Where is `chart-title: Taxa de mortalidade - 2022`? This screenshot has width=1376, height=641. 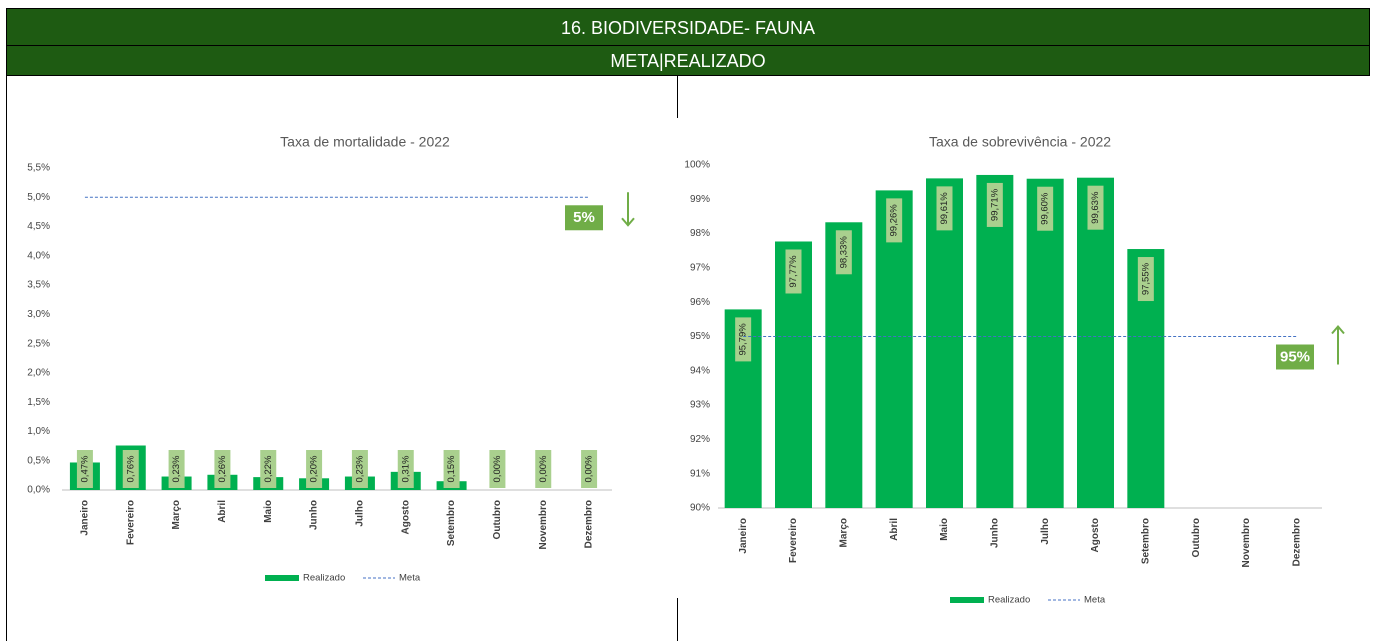
chart-title: Taxa de mortalidade - 2022 is located at coordinates (365, 142).